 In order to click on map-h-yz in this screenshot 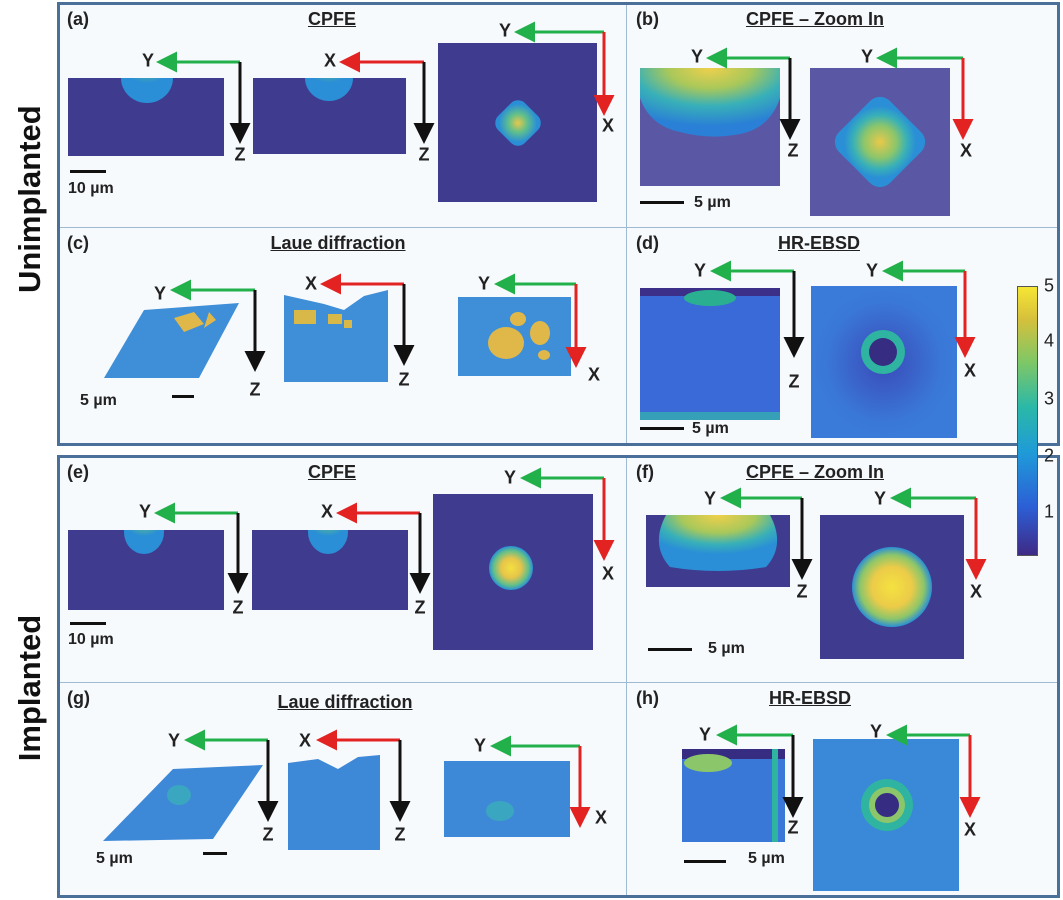, I will do `click(733, 795)`.